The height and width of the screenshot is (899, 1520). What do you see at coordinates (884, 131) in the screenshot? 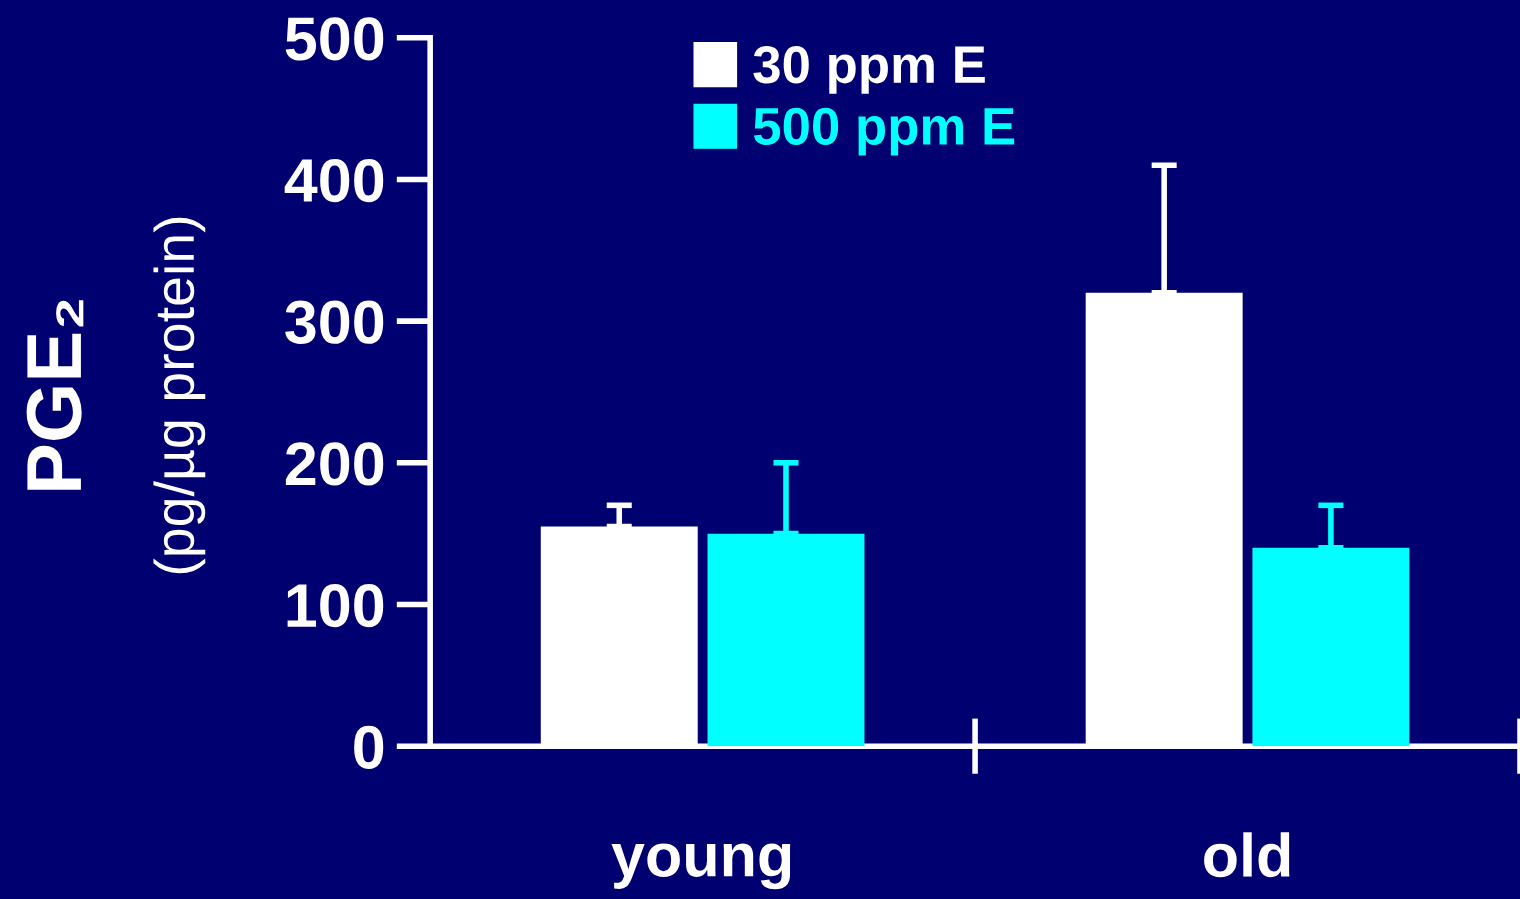
I see `legend-label: 500 ppm E` at bounding box center [884, 131].